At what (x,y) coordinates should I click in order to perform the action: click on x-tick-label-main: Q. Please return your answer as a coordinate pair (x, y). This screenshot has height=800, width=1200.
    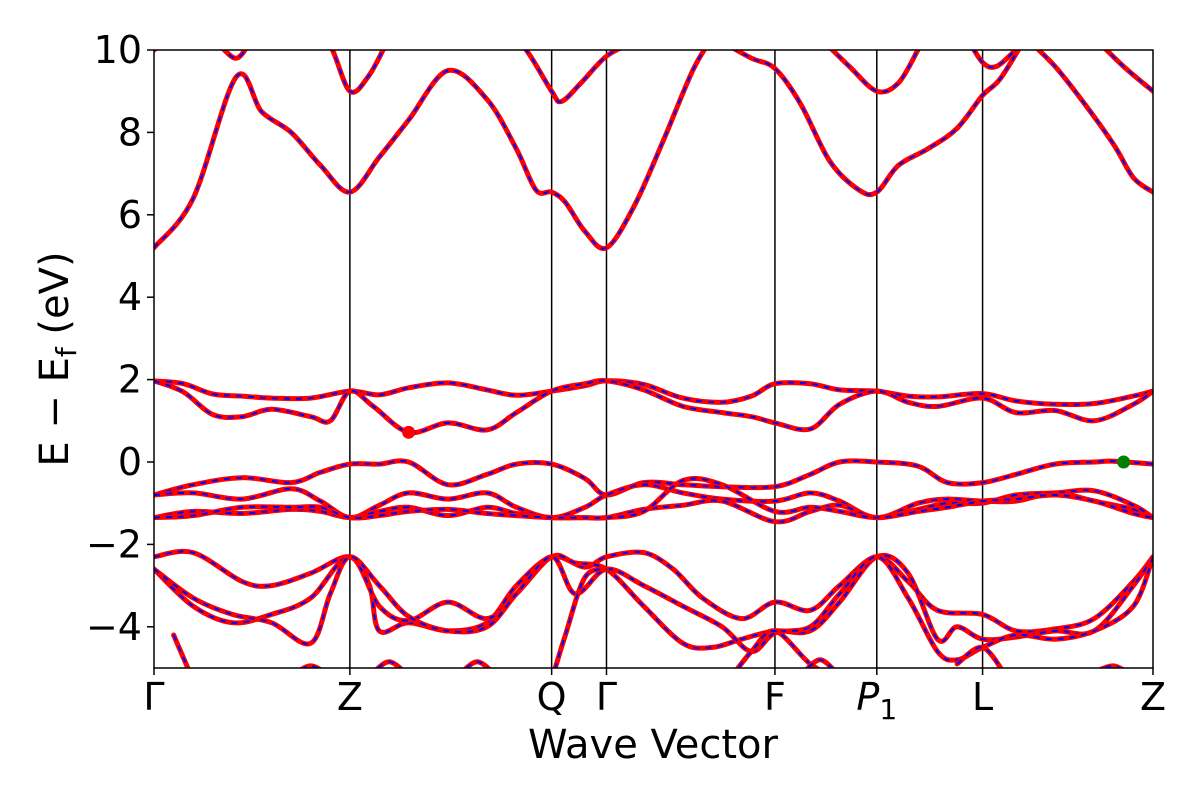
    Looking at the image, I should click on (552, 697).